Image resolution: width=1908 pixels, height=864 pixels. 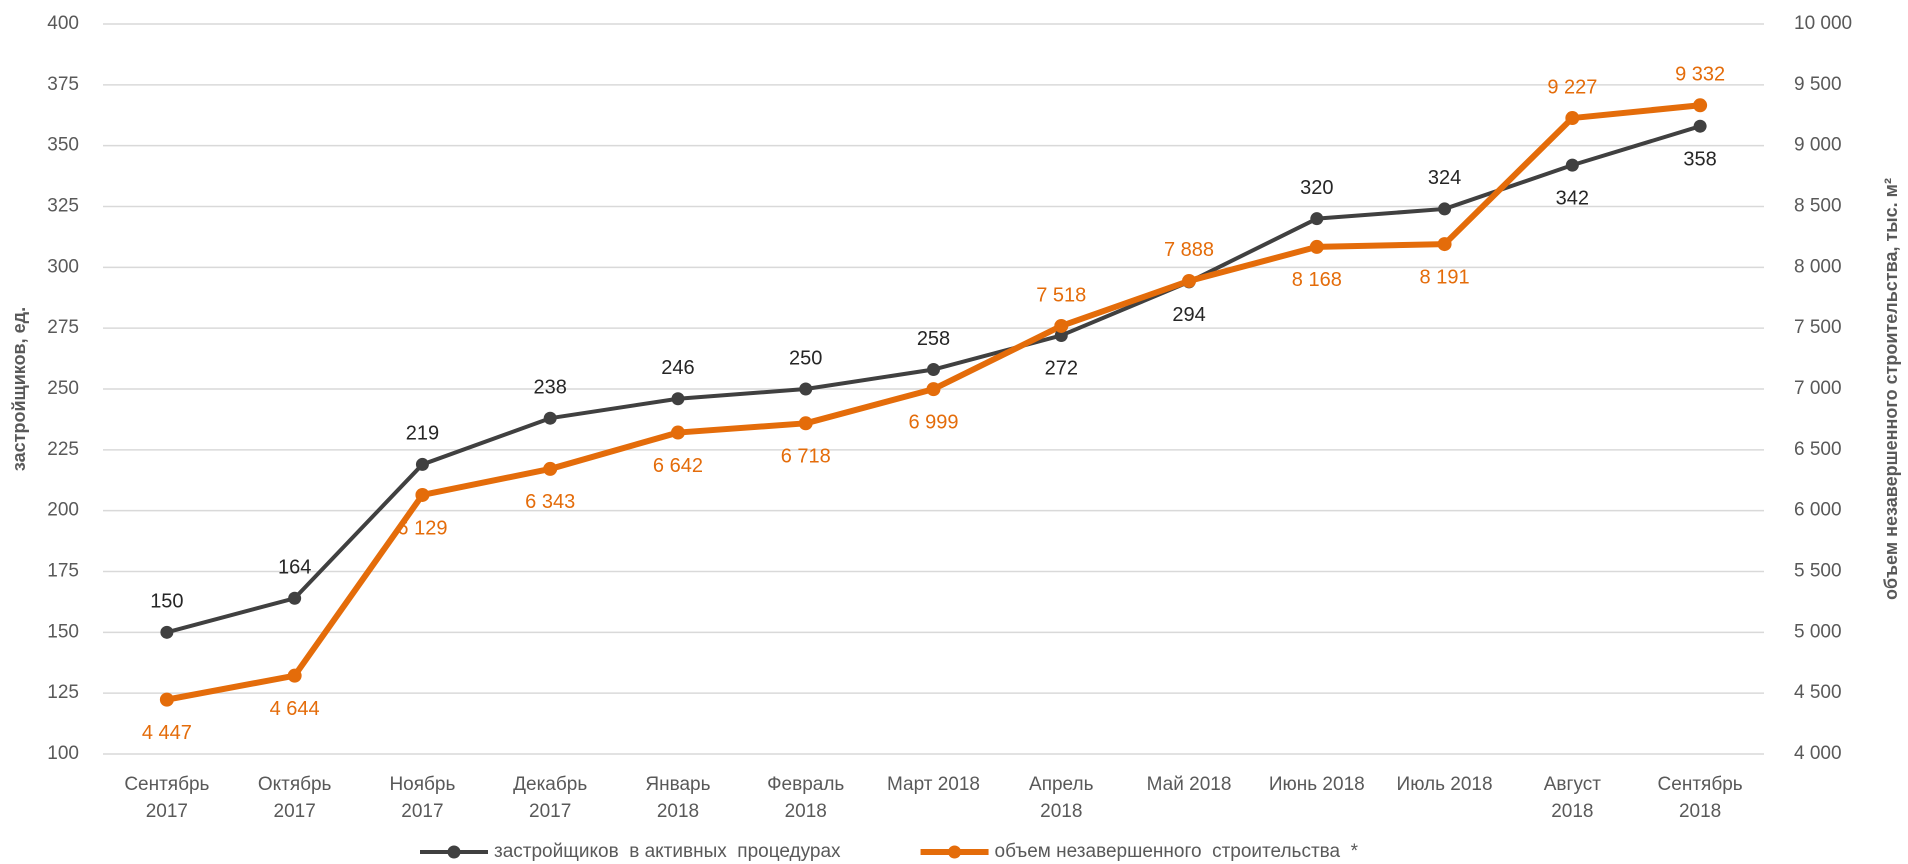 I want to click on y-tick-label: 375, so click(x=63, y=84).